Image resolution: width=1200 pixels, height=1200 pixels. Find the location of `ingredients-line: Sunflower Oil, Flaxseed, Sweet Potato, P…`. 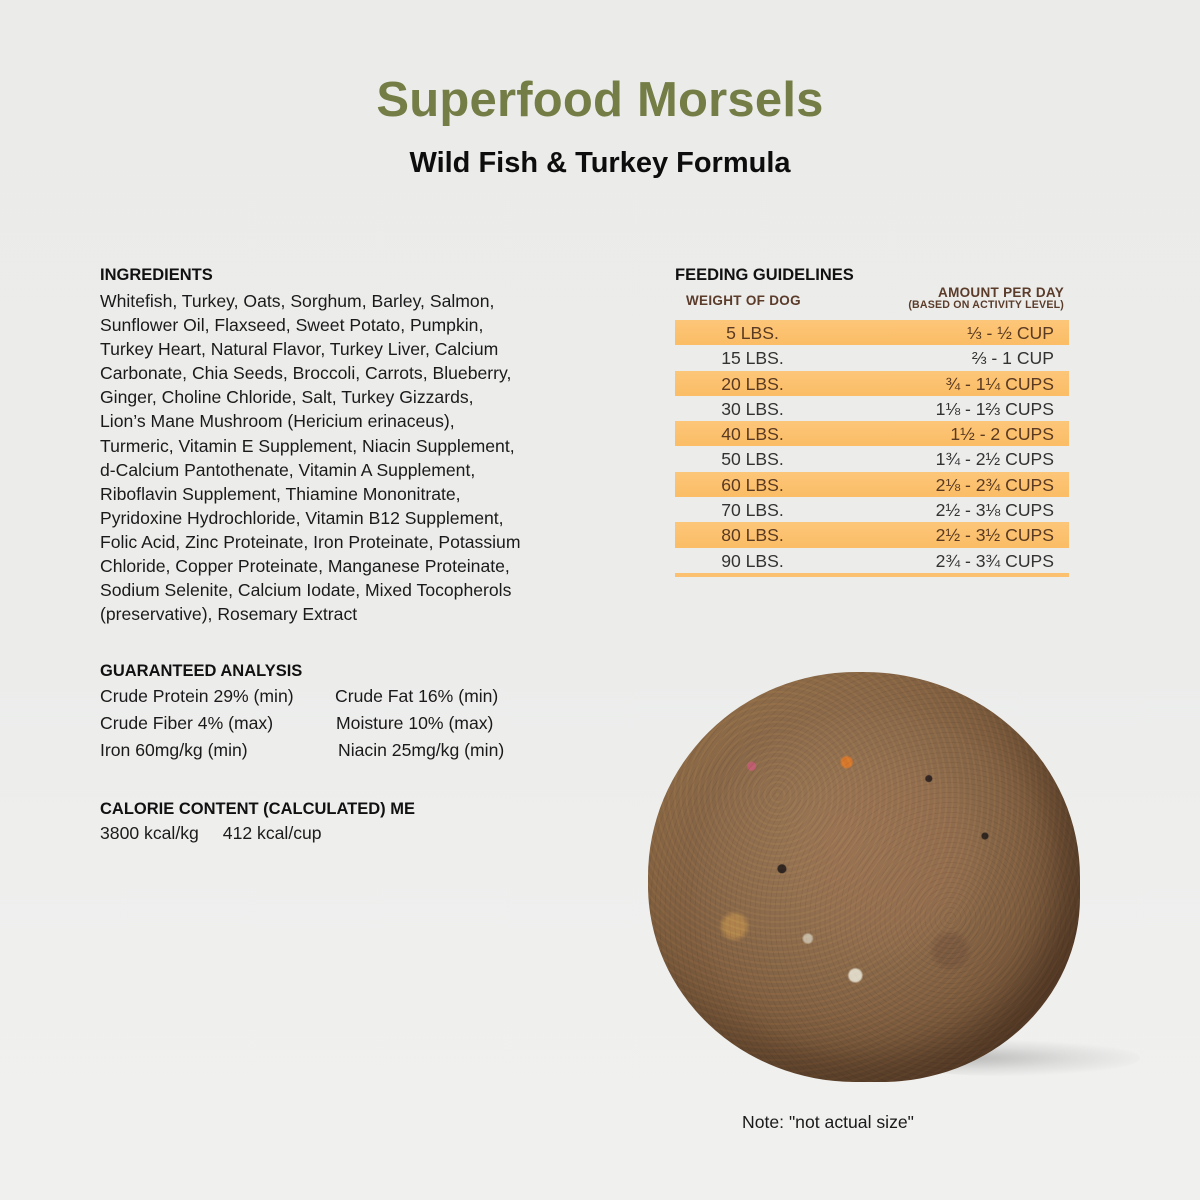

ingredients-line: Sunflower Oil, Flaxseed, Sweet Potato, P… is located at coordinates (292, 325).